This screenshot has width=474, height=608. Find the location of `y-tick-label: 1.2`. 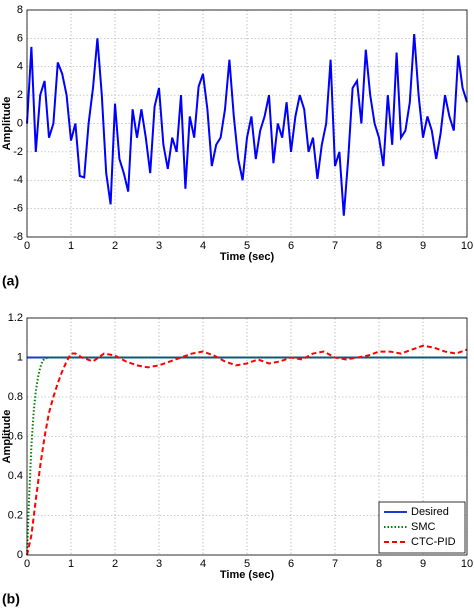

y-tick-label: 1.2 is located at coordinates (15, 318).